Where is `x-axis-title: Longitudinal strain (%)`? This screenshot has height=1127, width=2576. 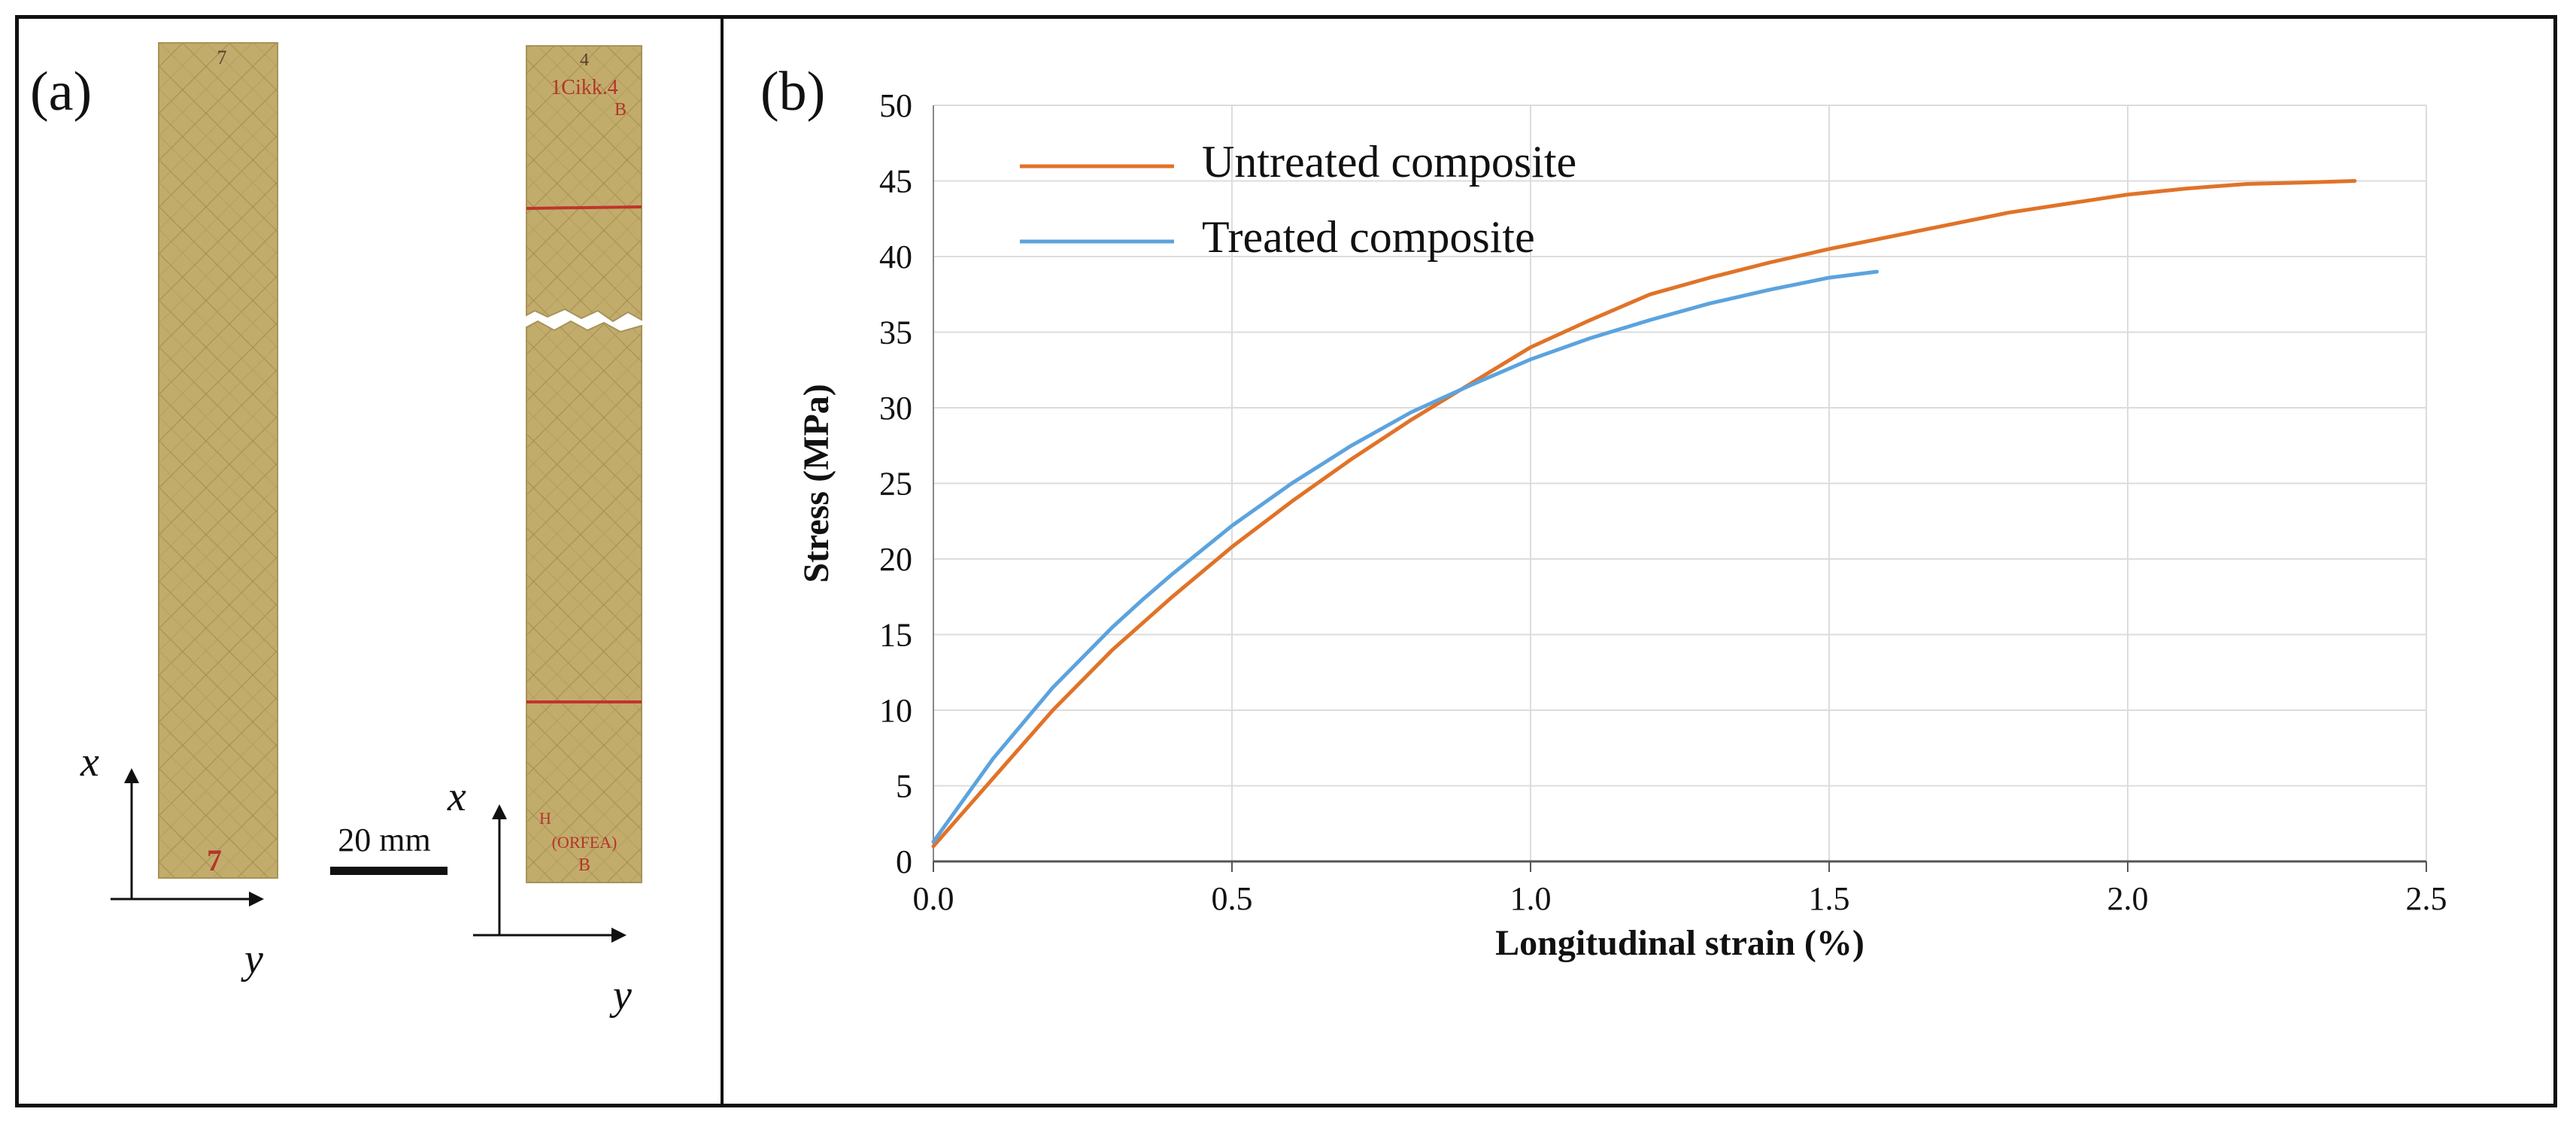
x-axis-title: Longitudinal strain (%) is located at coordinates (1679, 943).